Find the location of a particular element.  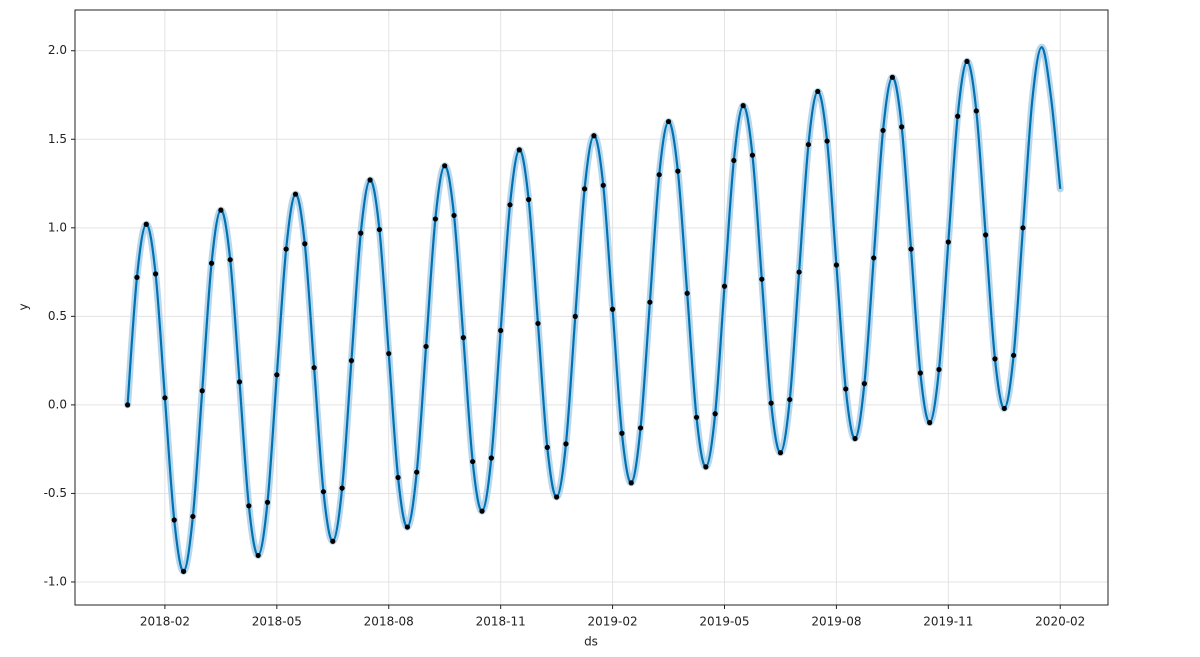

y-tick-label: -0.5 is located at coordinates (55, 493).